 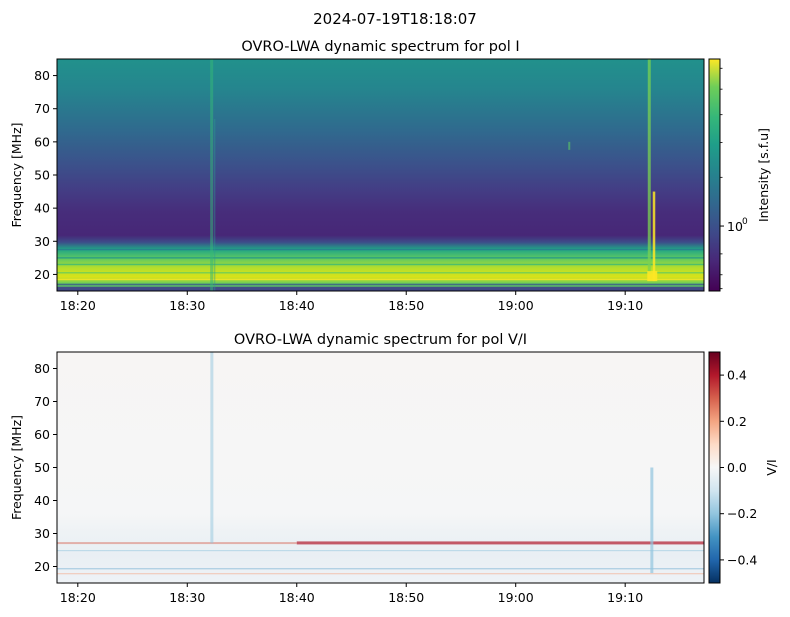 What do you see at coordinates (395, 19) in the screenshot?
I see `figure-suptitle: 2024-07-19T18:18:07` at bounding box center [395, 19].